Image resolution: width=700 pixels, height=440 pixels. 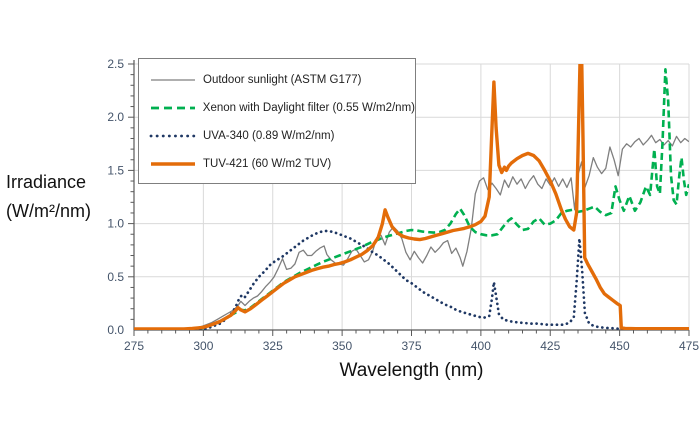 What do you see at coordinates (411, 346) in the screenshot?
I see `x-tick-label: 375` at bounding box center [411, 346].